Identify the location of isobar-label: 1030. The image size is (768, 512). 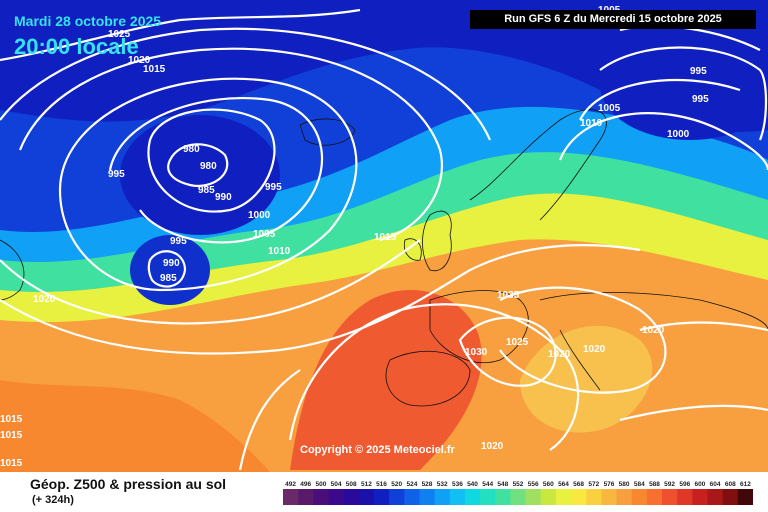
(476, 352).